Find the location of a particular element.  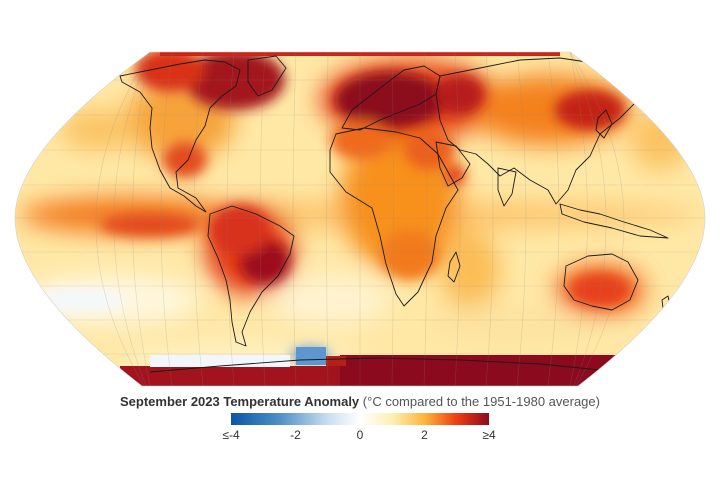

colorbar-tick-label: -2 is located at coordinates (295, 435).